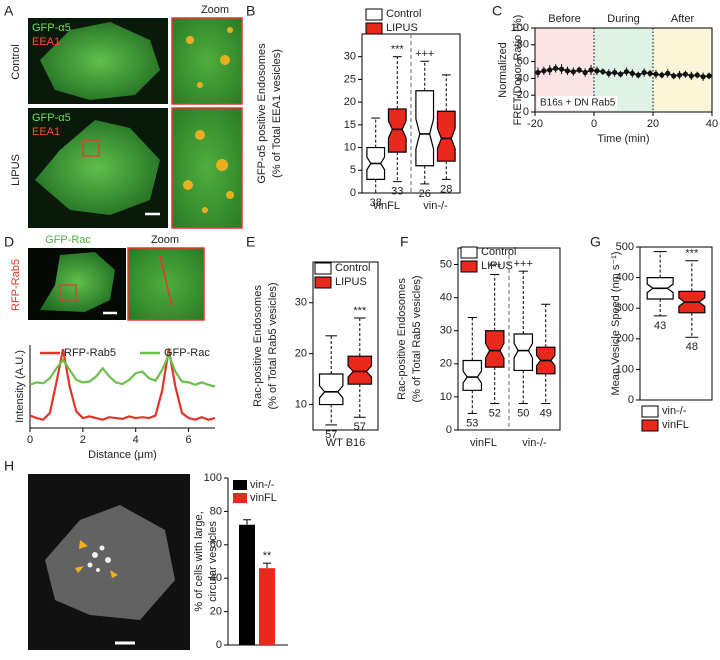  What do you see at coordinates (199, 561) in the screenshot?
I see `y-axis-label: % of cells with large,` at bounding box center [199, 561].